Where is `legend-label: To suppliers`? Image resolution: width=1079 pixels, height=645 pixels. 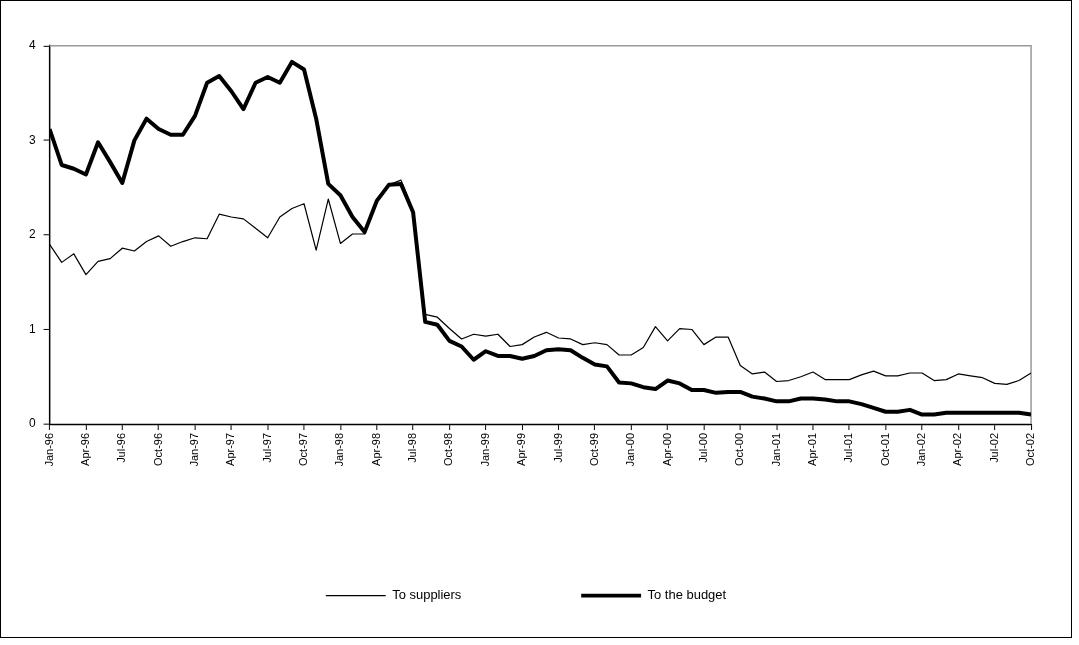
legend-label: To suppliers is located at coordinates (427, 595).